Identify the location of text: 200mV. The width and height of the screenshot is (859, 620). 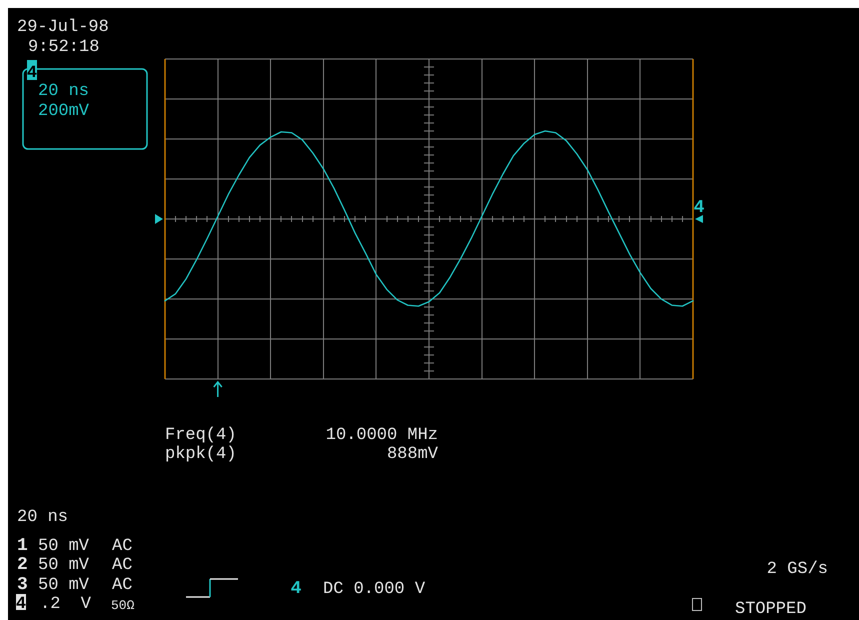
(64, 111).